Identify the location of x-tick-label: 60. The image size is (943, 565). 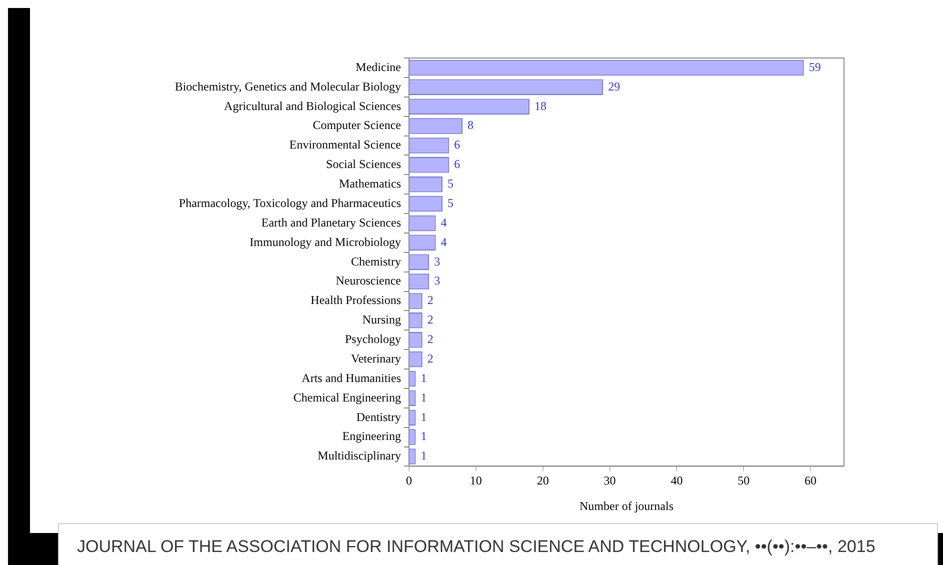
(810, 481).